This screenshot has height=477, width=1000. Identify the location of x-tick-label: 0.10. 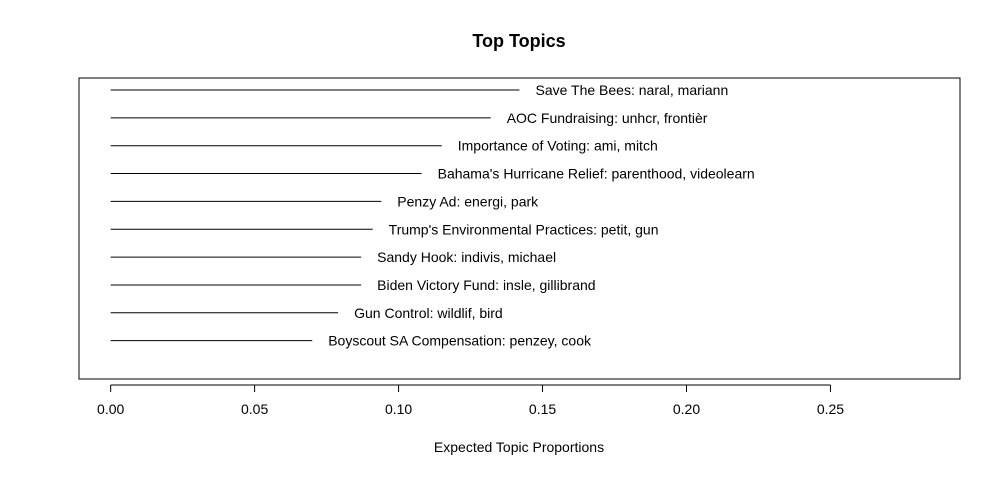
(398, 409).